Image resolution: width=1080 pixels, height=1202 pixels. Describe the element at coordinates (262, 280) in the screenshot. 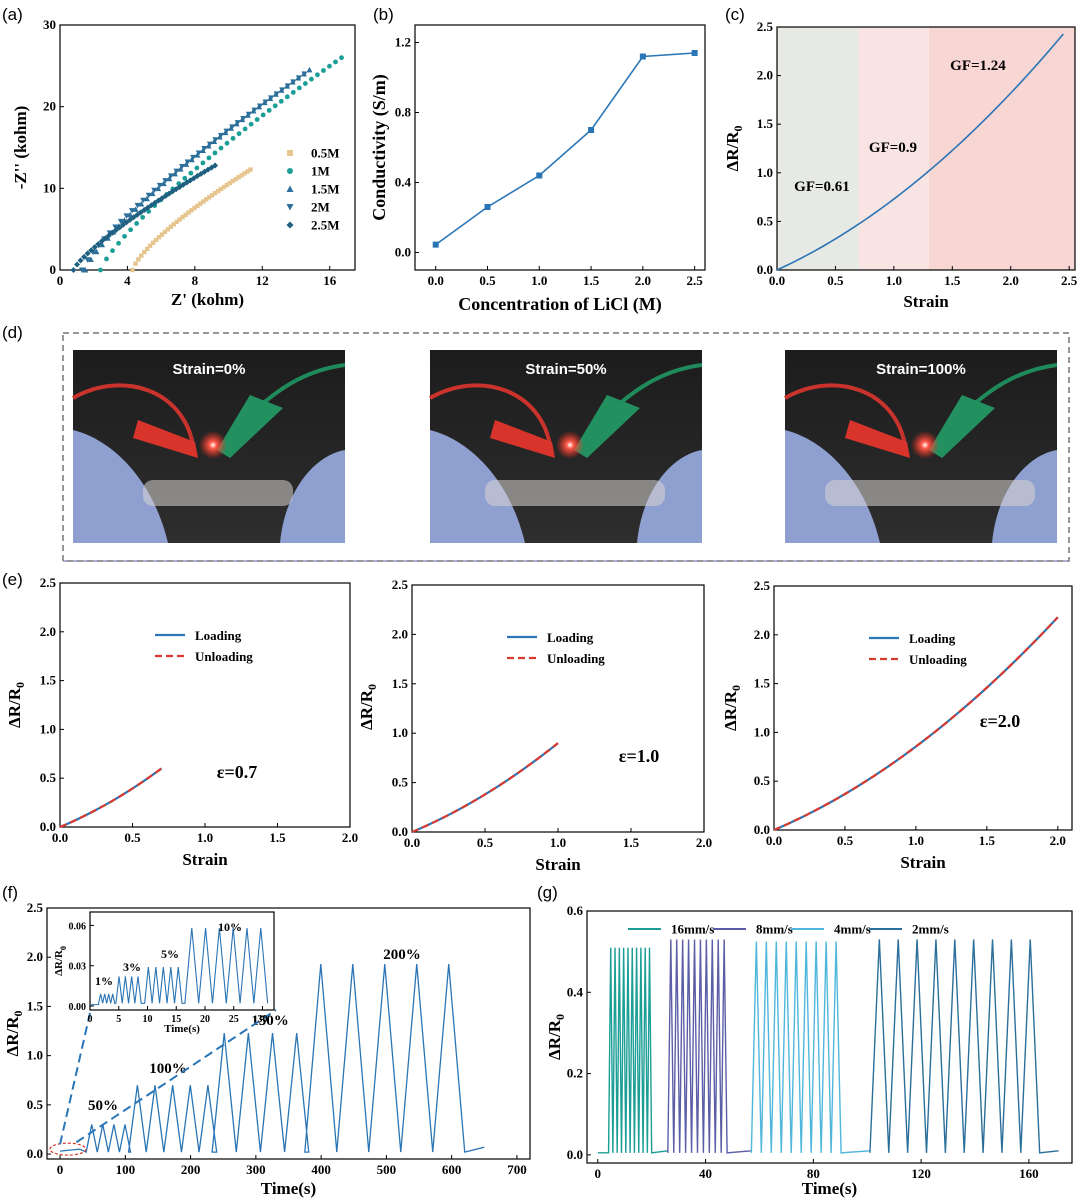

I see `x-tick-label: 12` at that location.